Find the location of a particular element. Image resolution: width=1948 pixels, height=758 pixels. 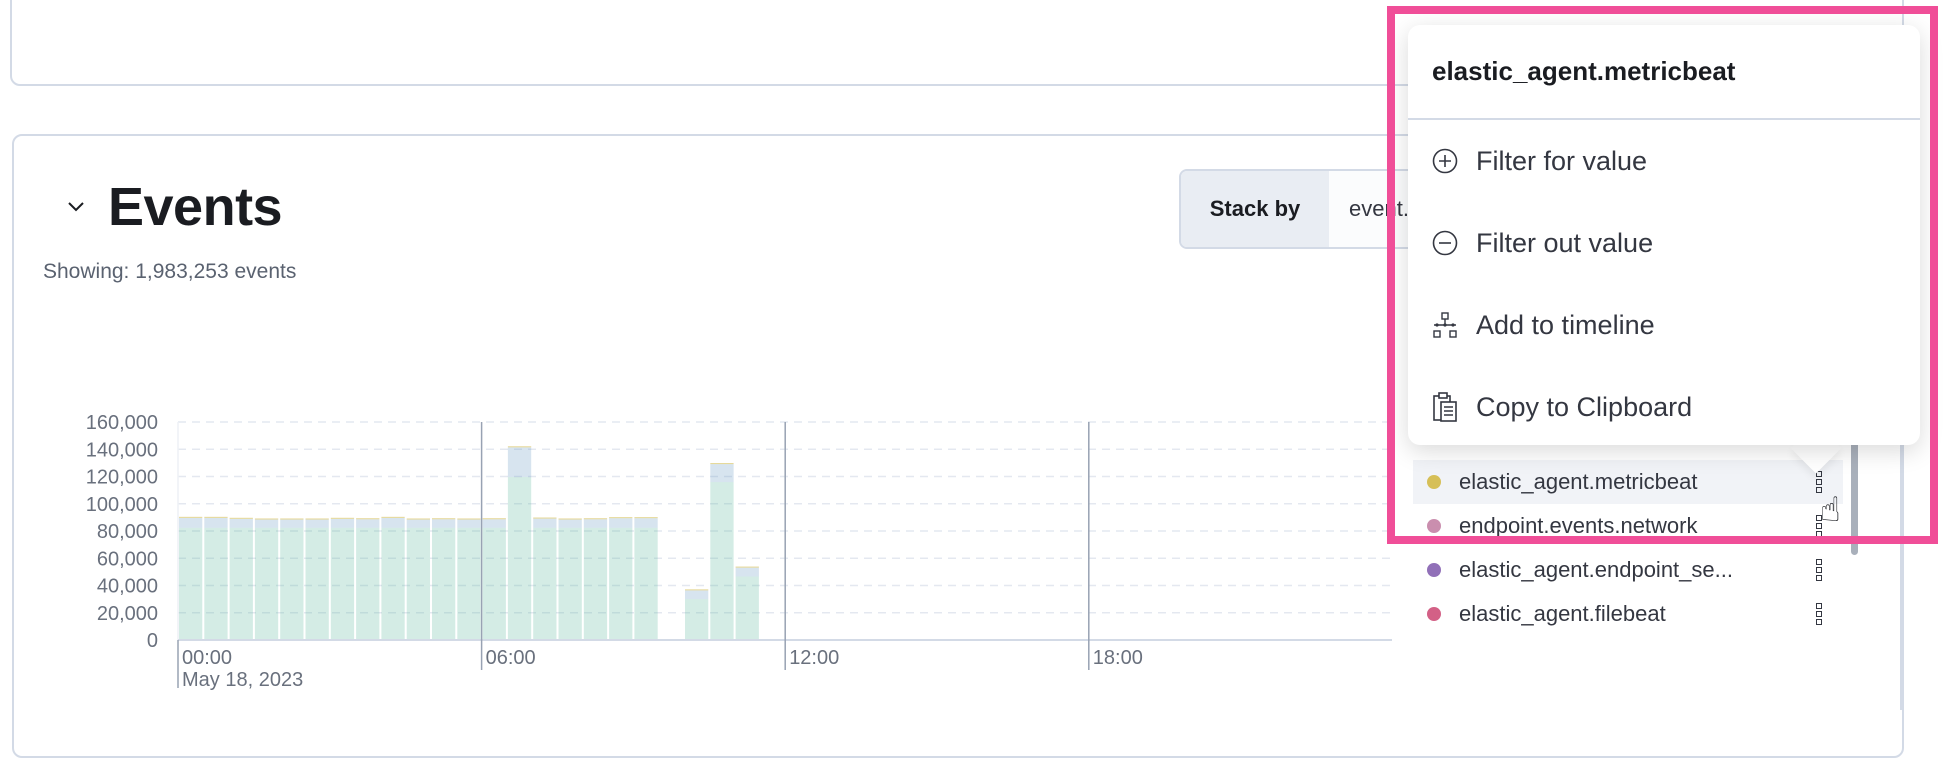

menu-item-label: Filter for value is located at coordinates (1562, 160).